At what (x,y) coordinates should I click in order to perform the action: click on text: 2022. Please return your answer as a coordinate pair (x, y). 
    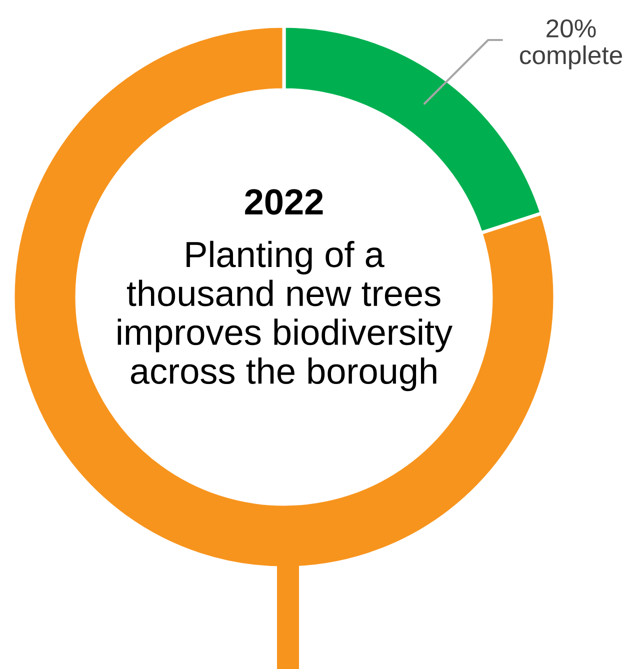
    Looking at the image, I should click on (284, 202).